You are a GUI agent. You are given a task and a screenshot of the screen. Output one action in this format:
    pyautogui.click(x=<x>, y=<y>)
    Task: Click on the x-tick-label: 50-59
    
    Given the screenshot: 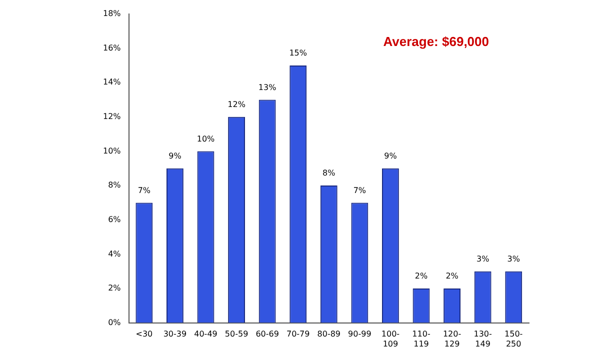 What is the action you would take?
    pyautogui.click(x=236, y=334)
    